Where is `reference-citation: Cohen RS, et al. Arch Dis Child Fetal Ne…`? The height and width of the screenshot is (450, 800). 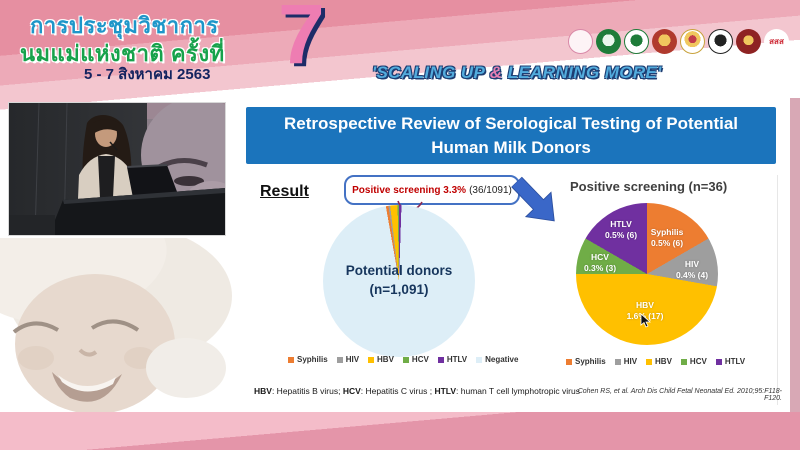 reference-citation: Cohen RS, et al. Arch Dis Child Fetal Ne… is located at coordinates (679, 395).